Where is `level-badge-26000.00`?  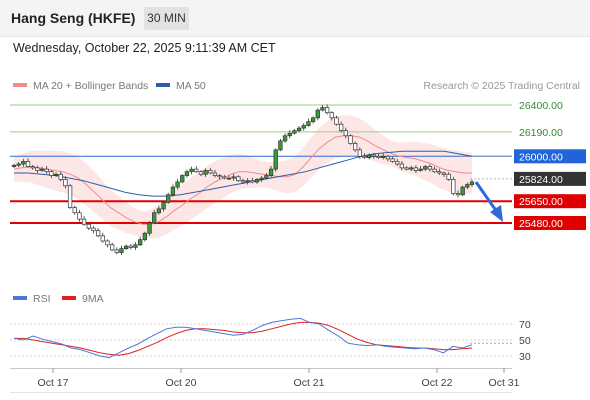 level-badge-26000.00 is located at coordinates (550, 156).